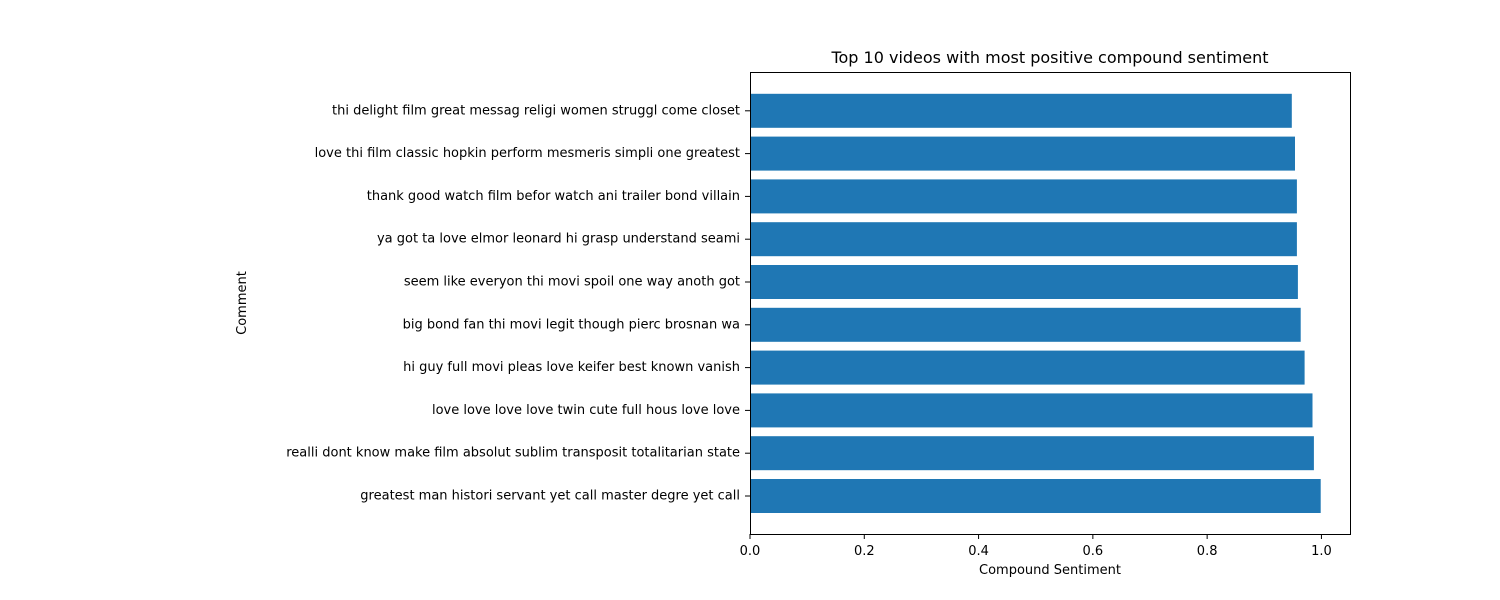 The image size is (1500, 600). I want to click on x-tick-label: 0.4, so click(978, 551).